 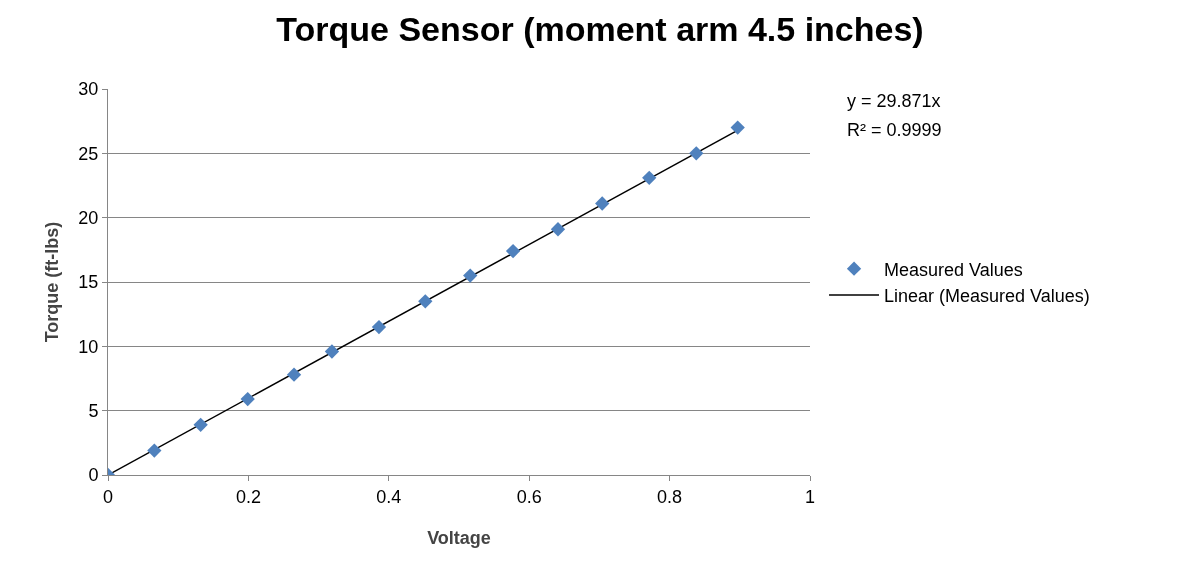 I want to click on y-tick-label: 0, so click(x=93, y=475).